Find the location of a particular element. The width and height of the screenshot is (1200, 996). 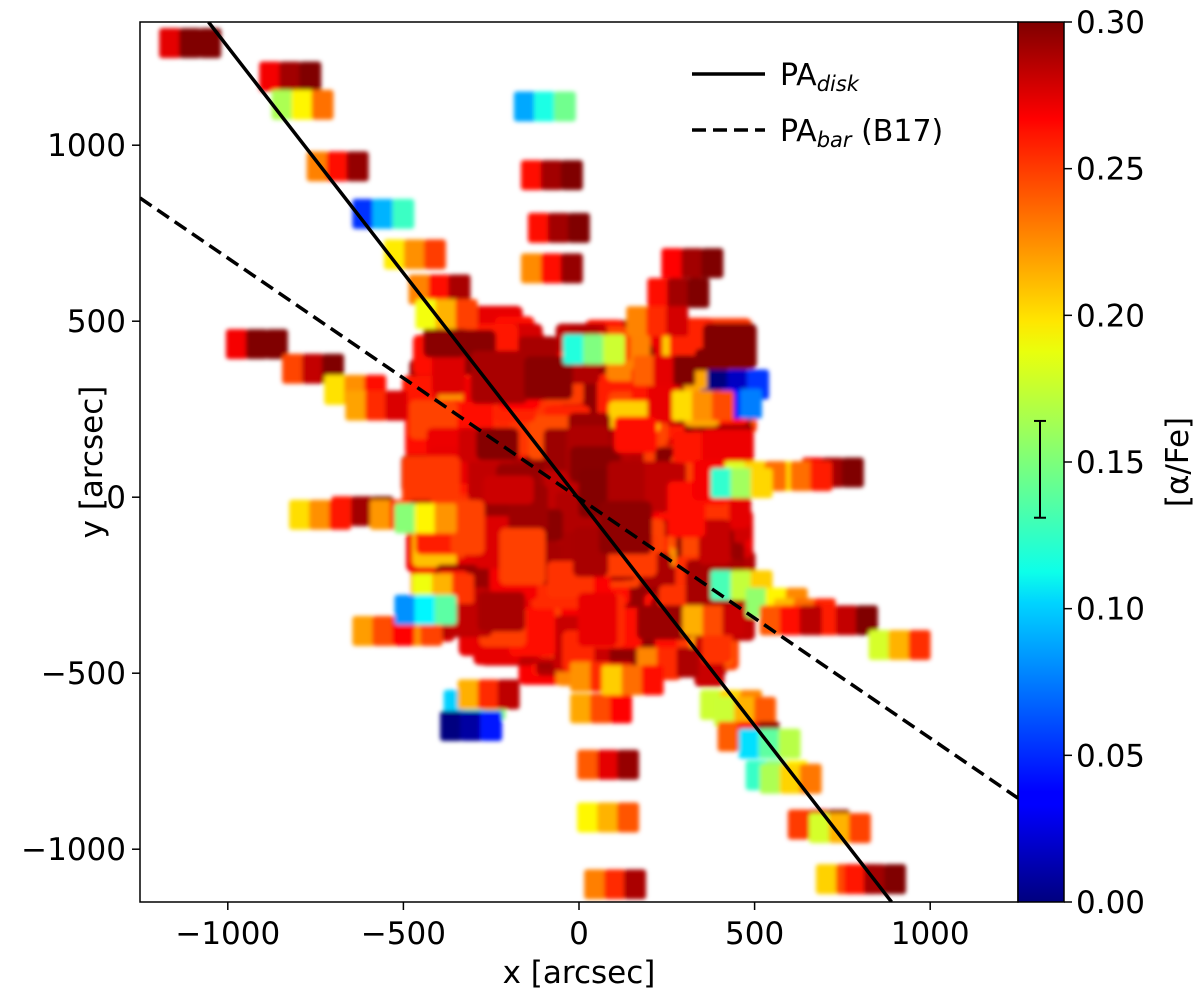

y-axis-label: y [arcsec] is located at coordinates (92, 462).